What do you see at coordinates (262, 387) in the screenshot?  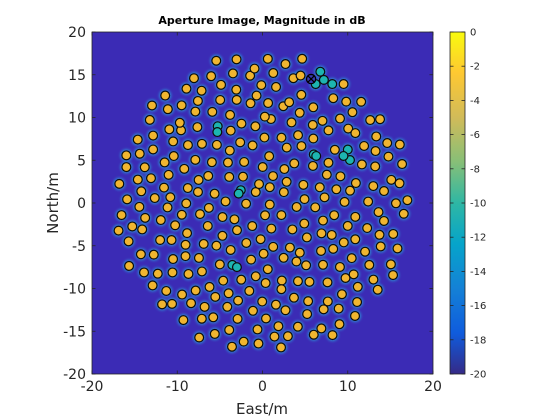 I see `x-tick-label: 0` at bounding box center [262, 387].